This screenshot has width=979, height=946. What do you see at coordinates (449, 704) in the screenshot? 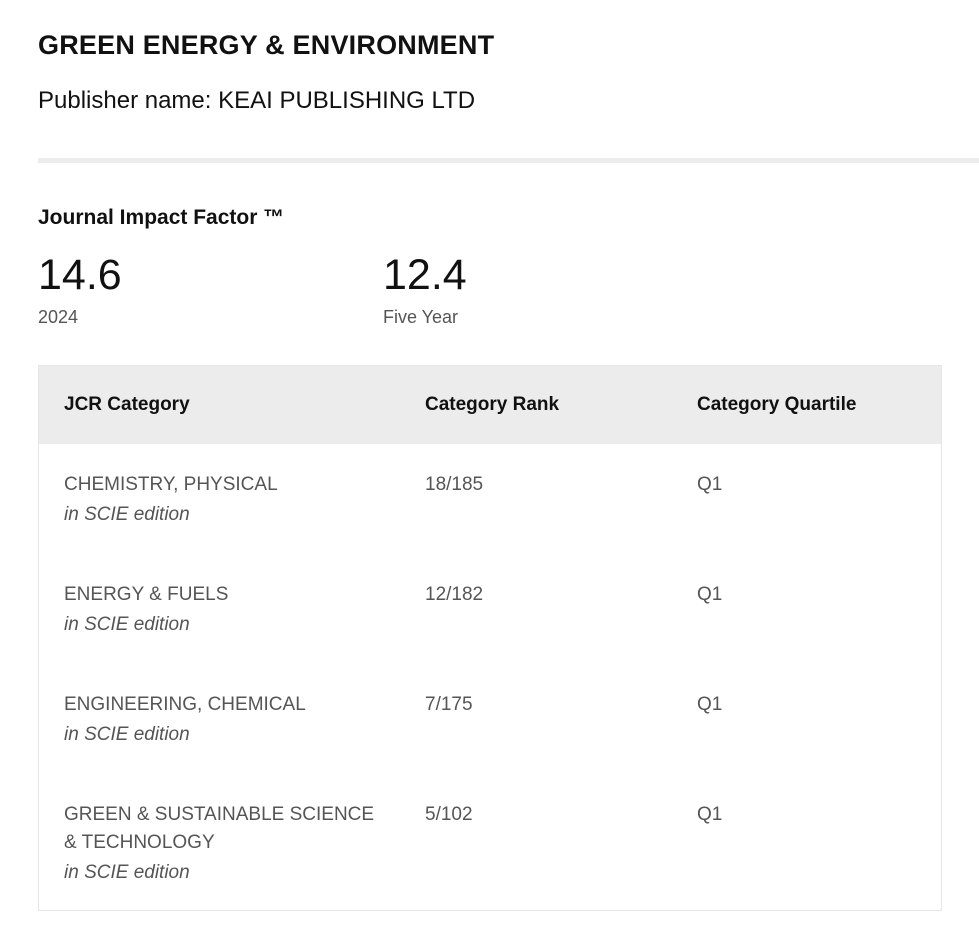
I see `category-rank: 7/175` at bounding box center [449, 704].